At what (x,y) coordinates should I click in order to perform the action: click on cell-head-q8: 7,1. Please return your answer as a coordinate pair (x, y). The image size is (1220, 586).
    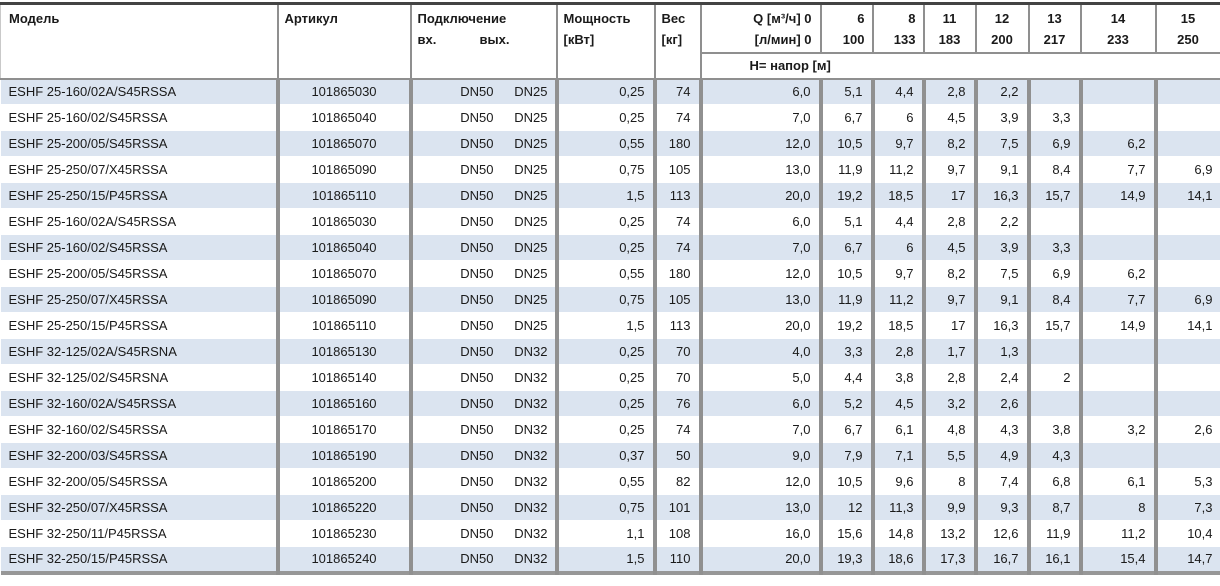
    Looking at the image, I should click on (899, 455).